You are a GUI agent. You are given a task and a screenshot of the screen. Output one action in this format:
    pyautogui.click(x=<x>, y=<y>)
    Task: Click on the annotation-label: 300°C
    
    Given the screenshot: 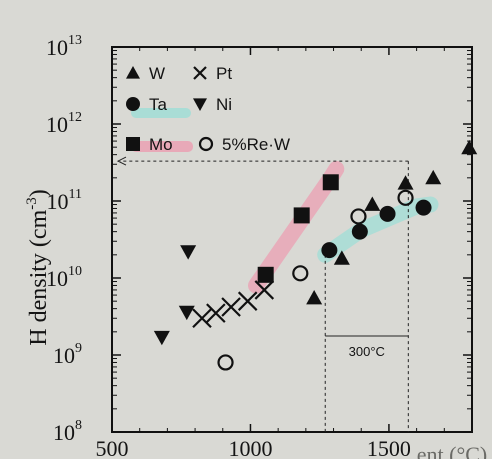 What is the action you would take?
    pyautogui.click(x=367, y=351)
    